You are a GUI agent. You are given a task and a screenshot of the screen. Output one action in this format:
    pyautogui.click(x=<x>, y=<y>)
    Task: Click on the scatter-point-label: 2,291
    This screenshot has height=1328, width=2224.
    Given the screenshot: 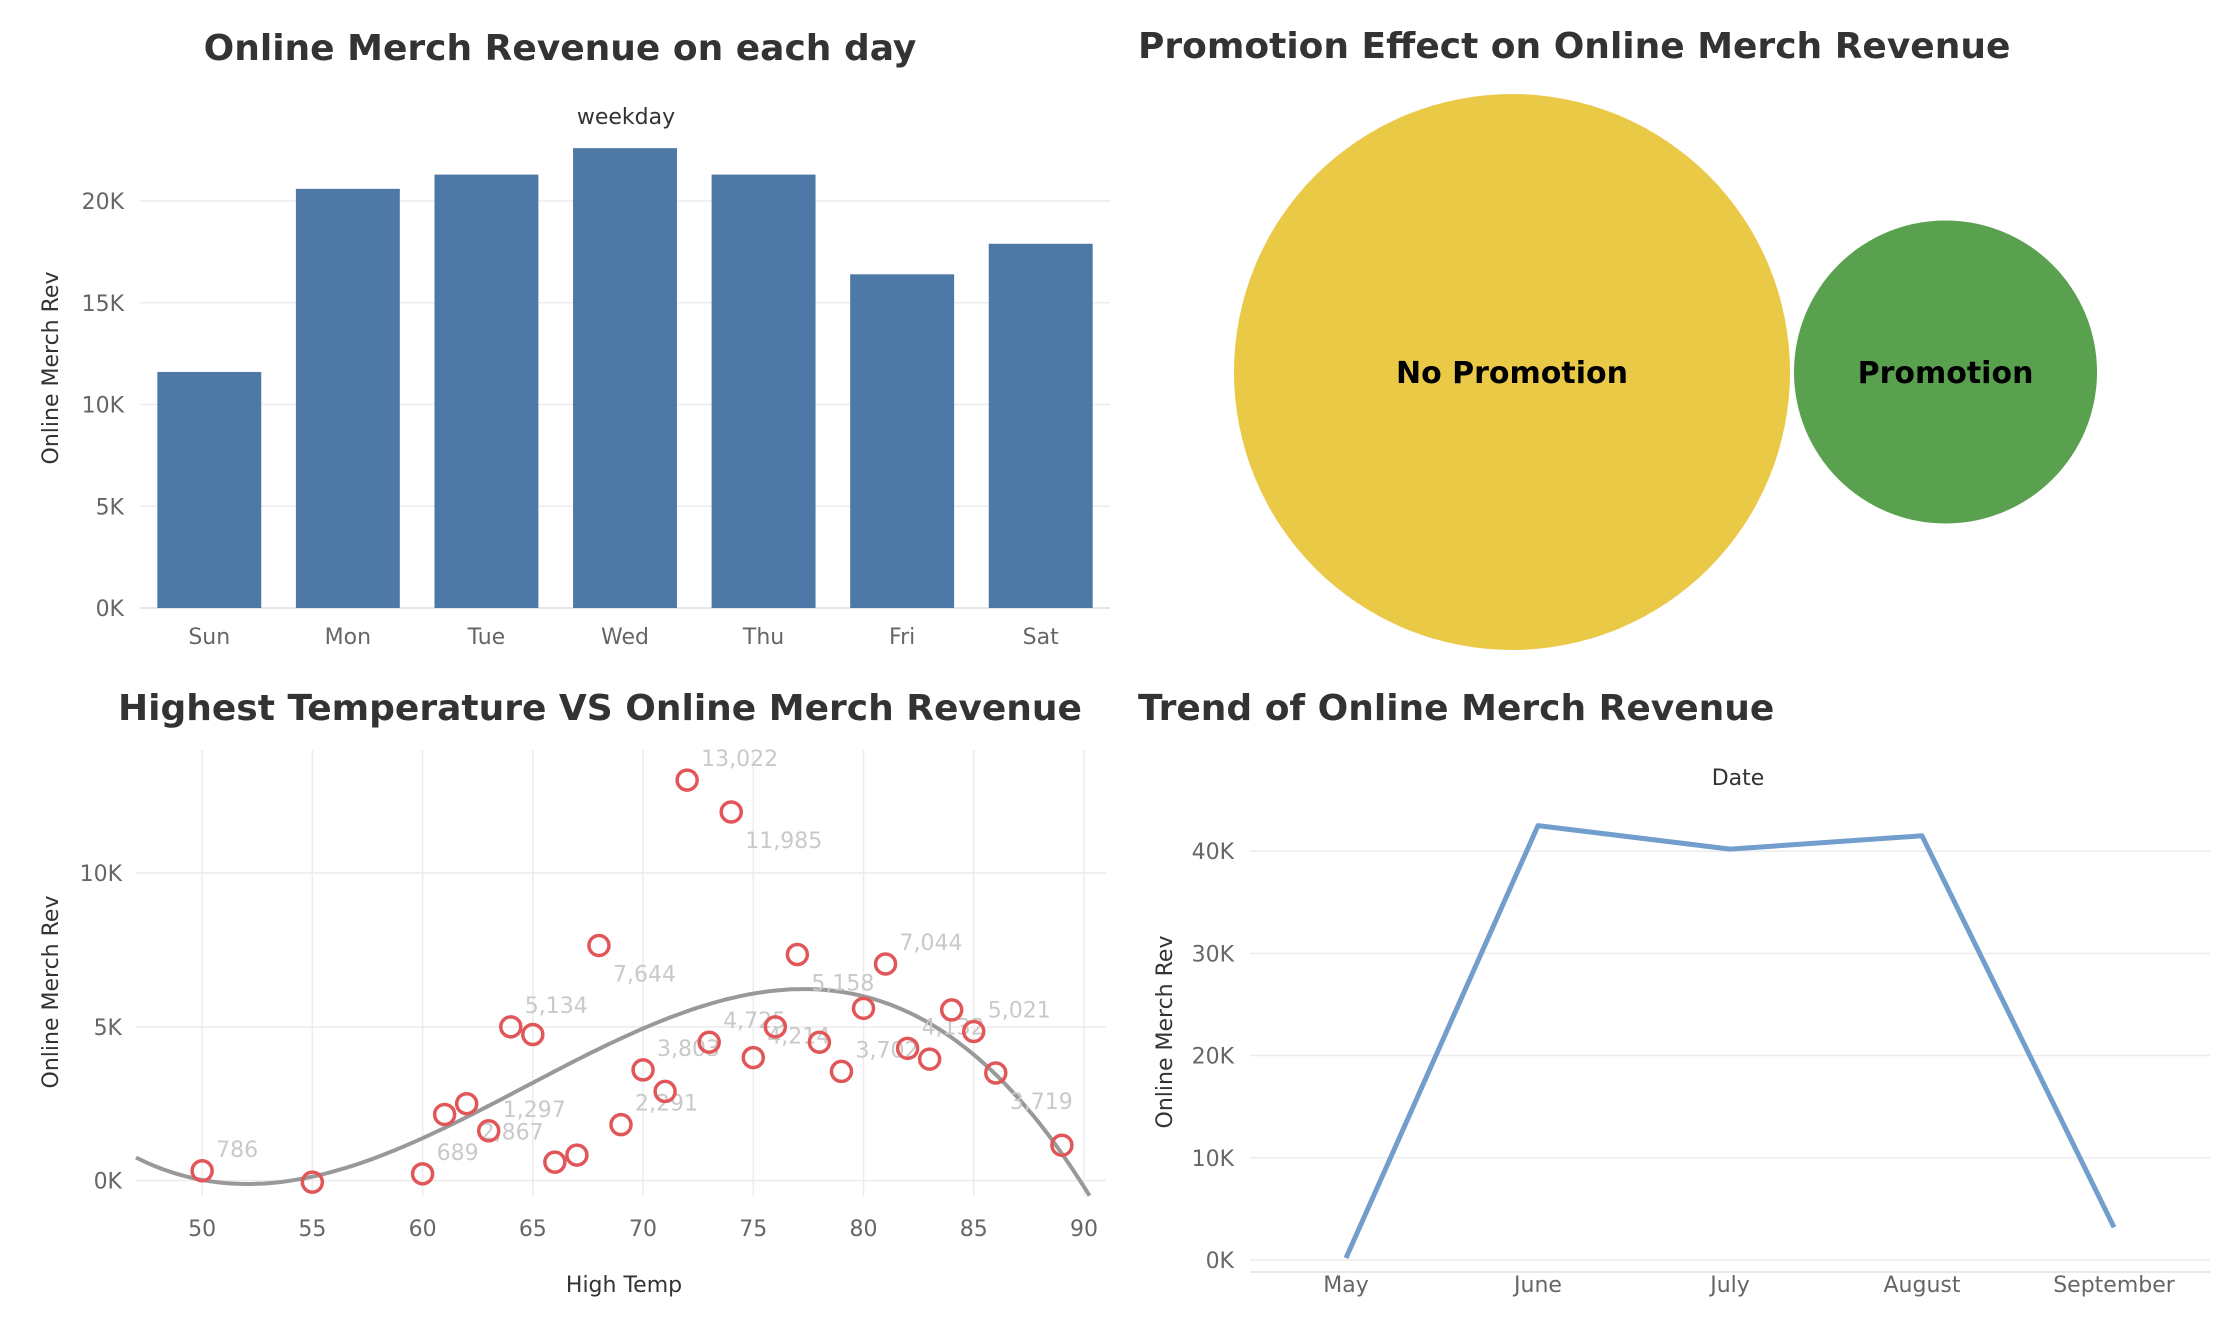 What is the action you would take?
    pyautogui.click(x=666, y=1104)
    